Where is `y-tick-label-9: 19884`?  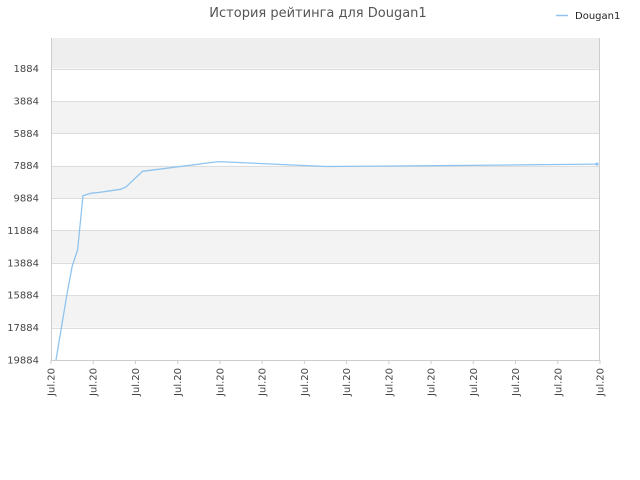
y-tick-label-9: 19884 is located at coordinates (23, 361).